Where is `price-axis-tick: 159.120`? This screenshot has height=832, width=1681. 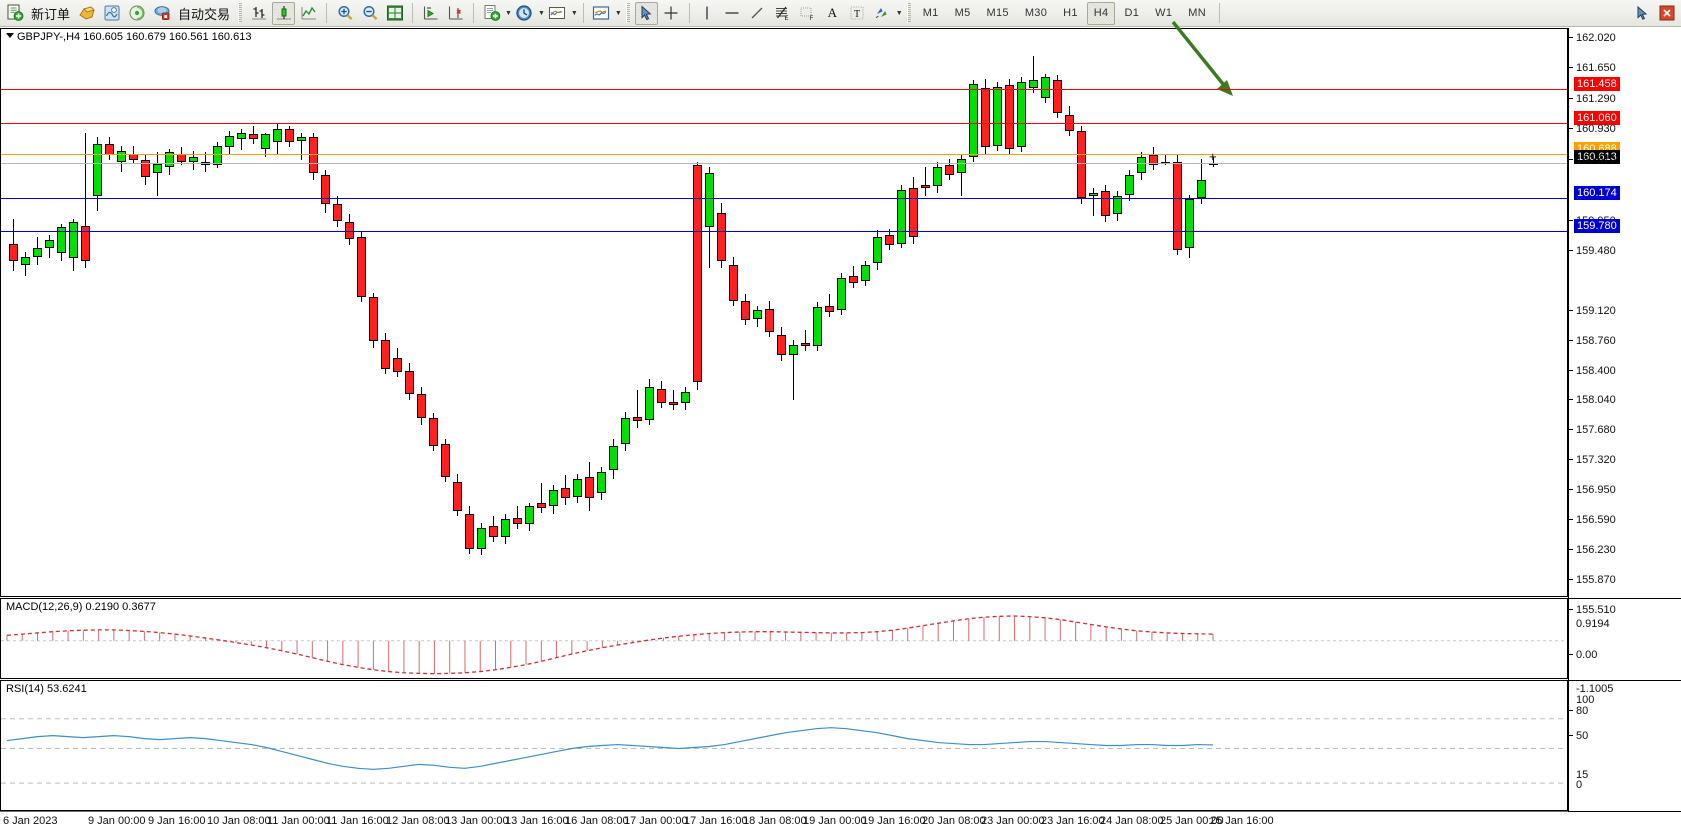 price-axis-tick: 159.120 is located at coordinates (1625, 311).